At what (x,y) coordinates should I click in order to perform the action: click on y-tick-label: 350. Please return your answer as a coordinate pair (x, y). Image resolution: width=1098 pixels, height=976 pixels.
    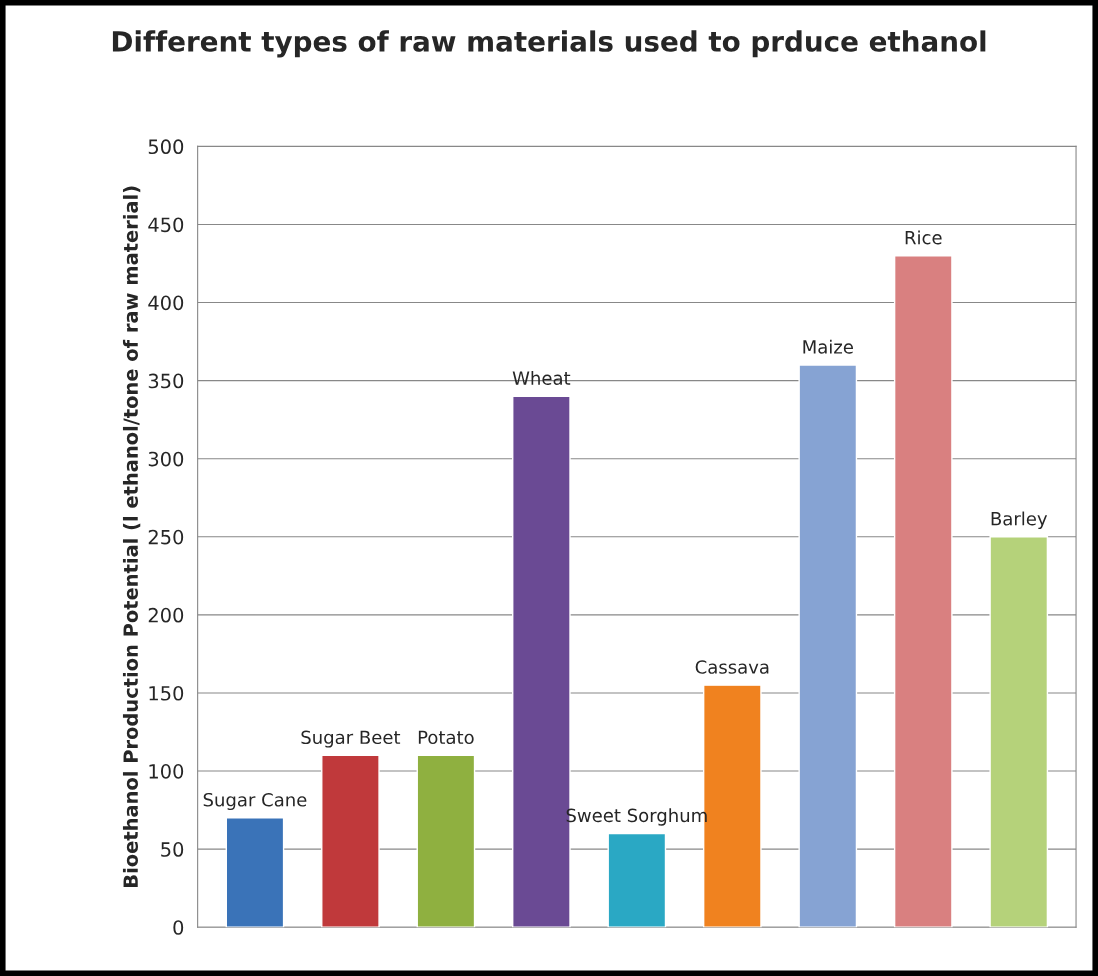
    Looking at the image, I should click on (166, 381).